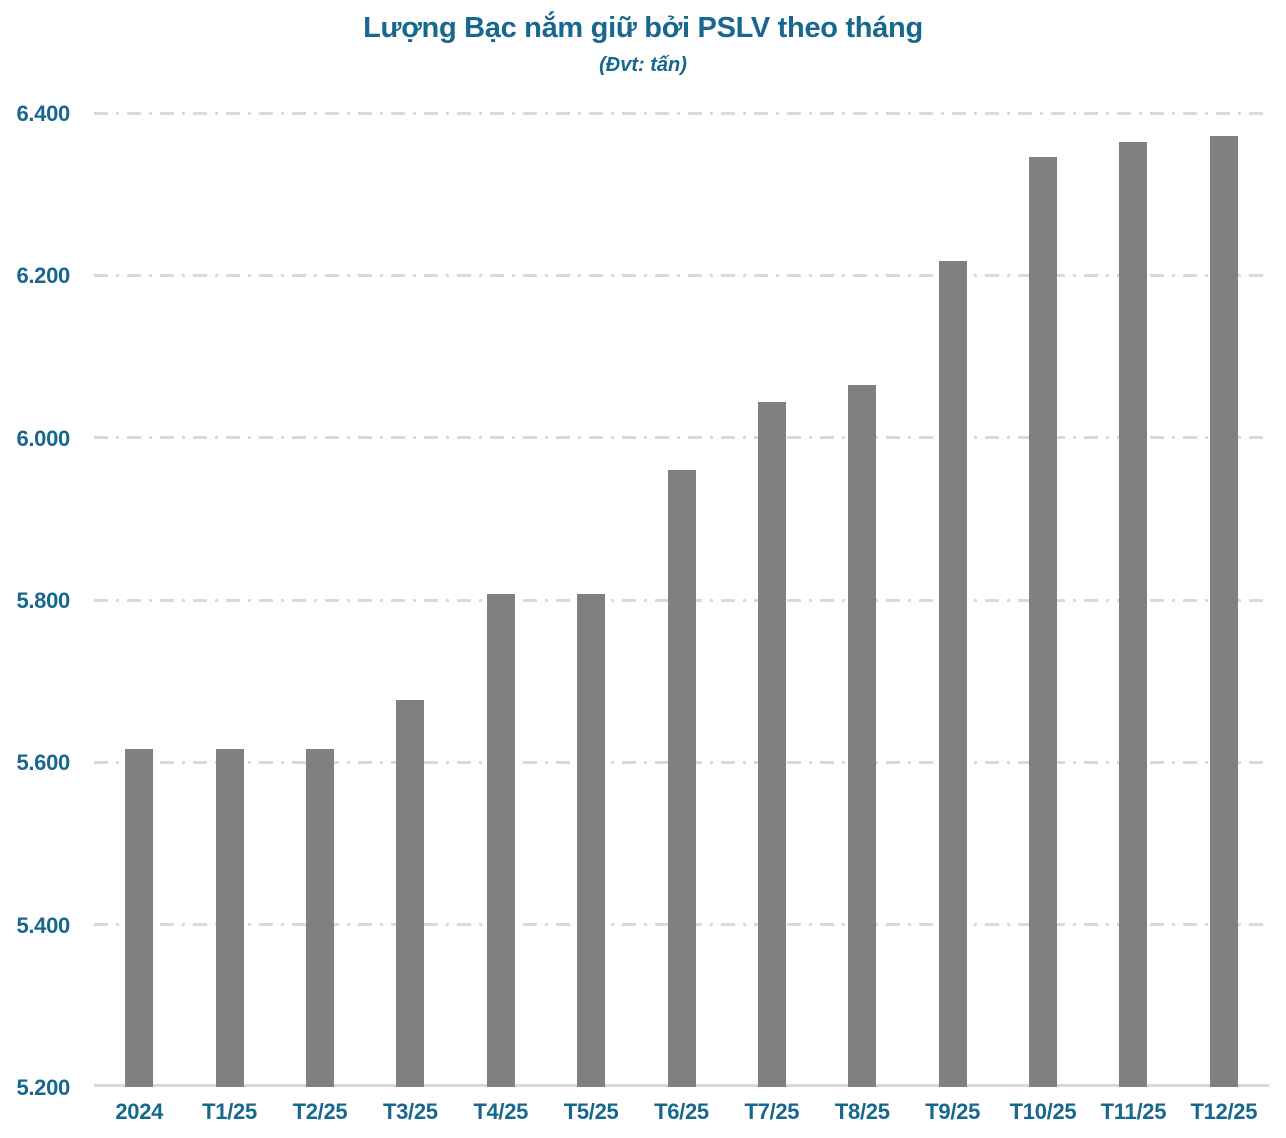  What do you see at coordinates (410, 1111) in the screenshot?
I see `x-tick-label: T3/25` at bounding box center [410, 1111].